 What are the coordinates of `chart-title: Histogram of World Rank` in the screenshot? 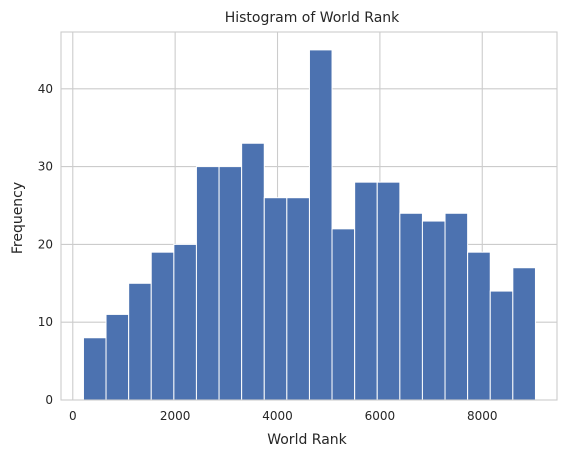 It's located at (312, 18).